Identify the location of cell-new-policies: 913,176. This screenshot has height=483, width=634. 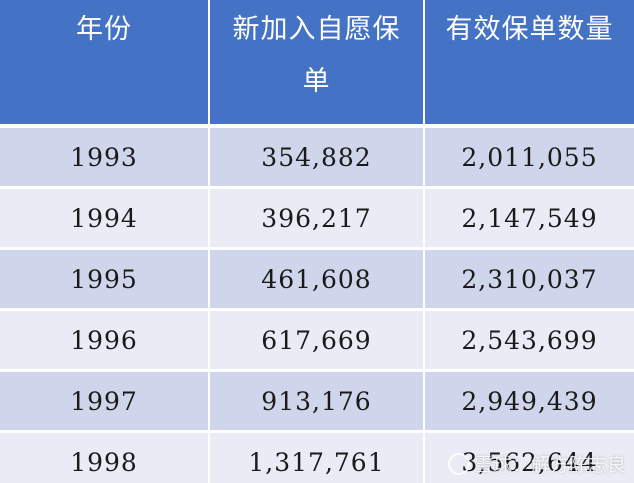
(317, 401).